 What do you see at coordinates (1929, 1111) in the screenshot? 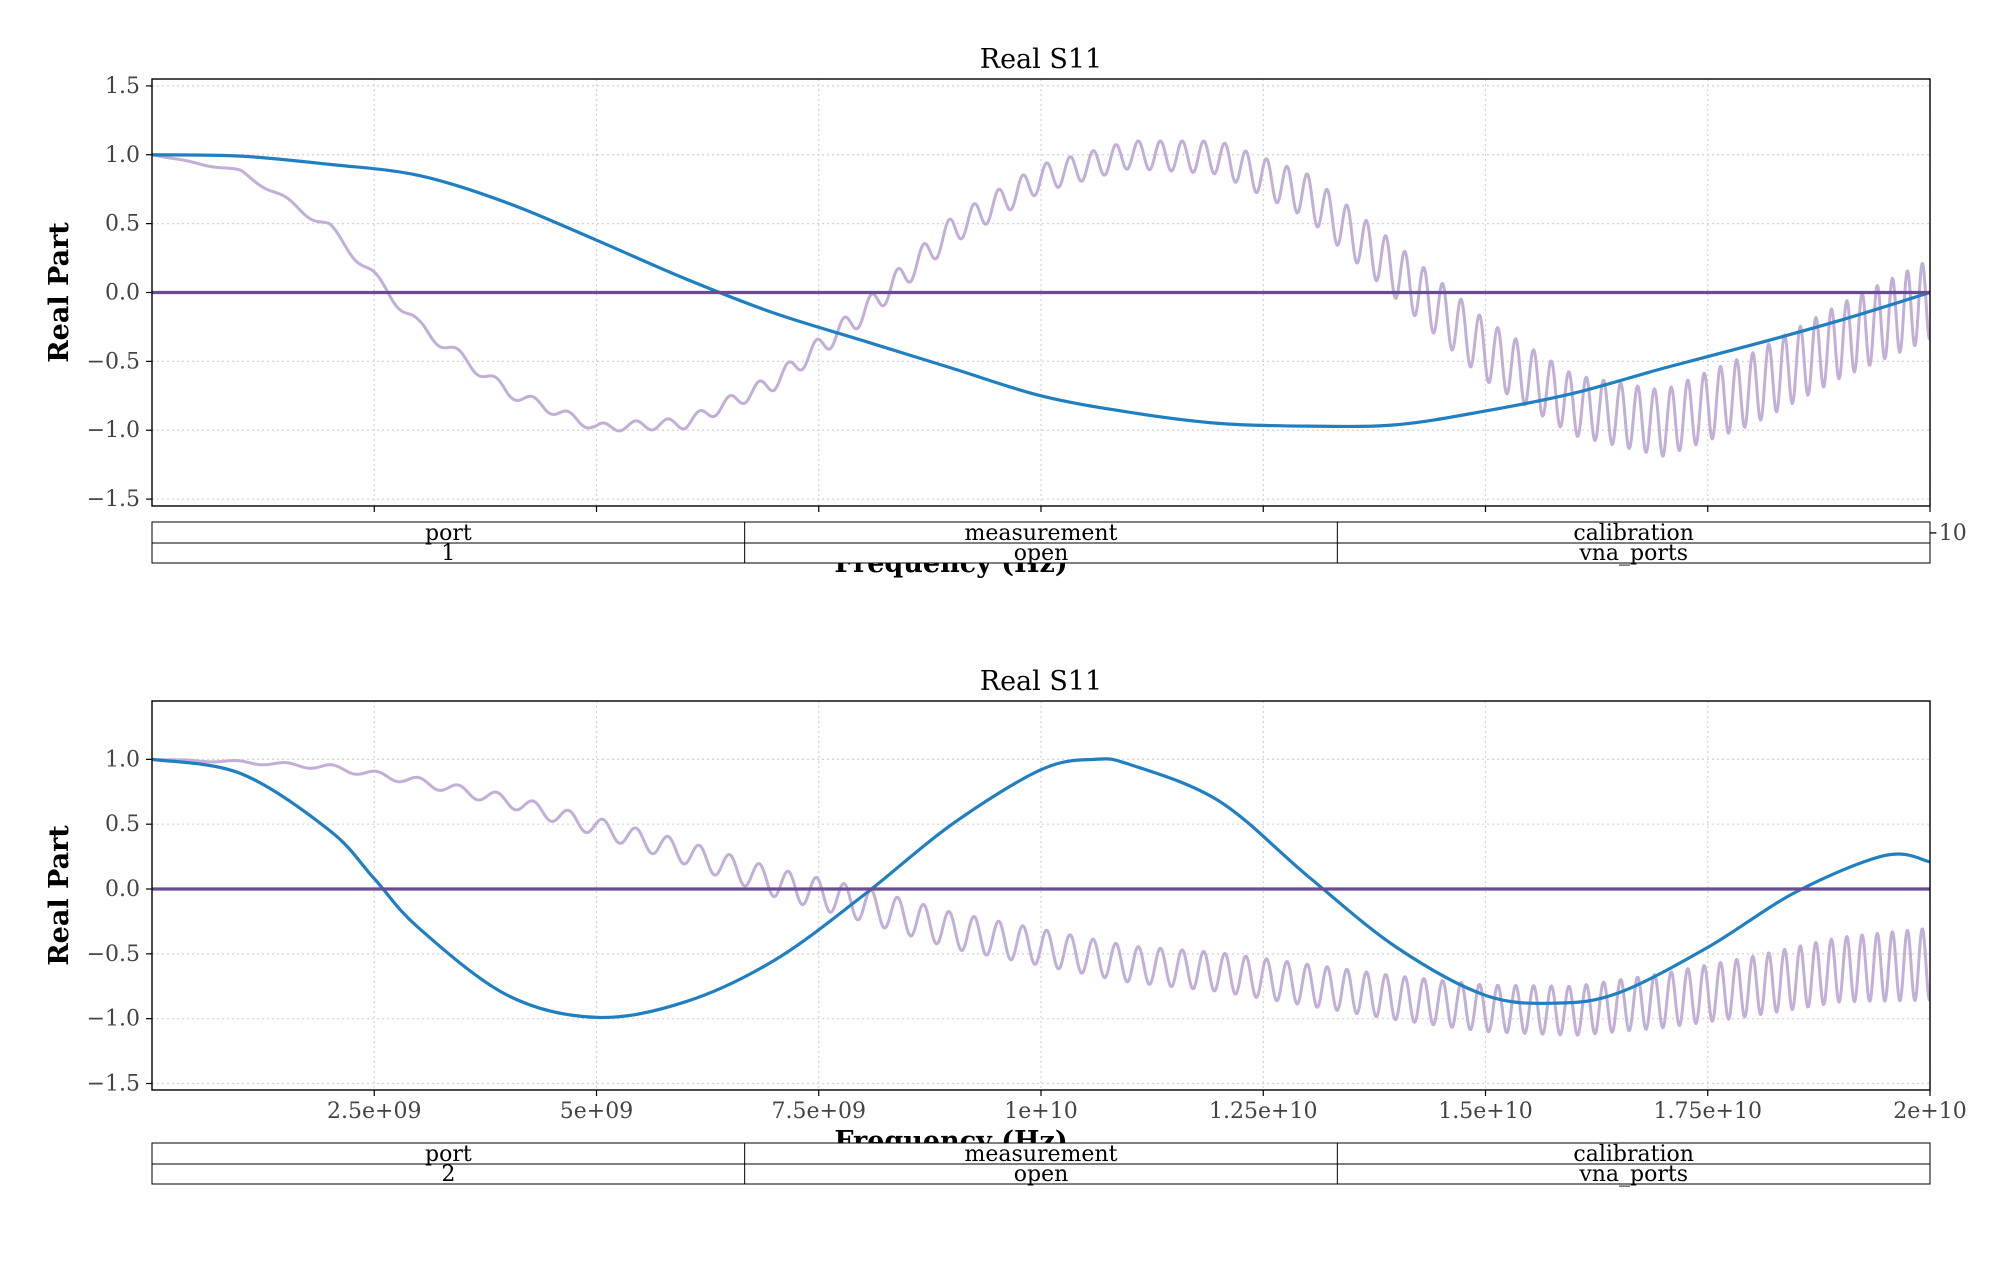
I see `x-tick-label: 2e+10` at bounding box center [1929, 1111].